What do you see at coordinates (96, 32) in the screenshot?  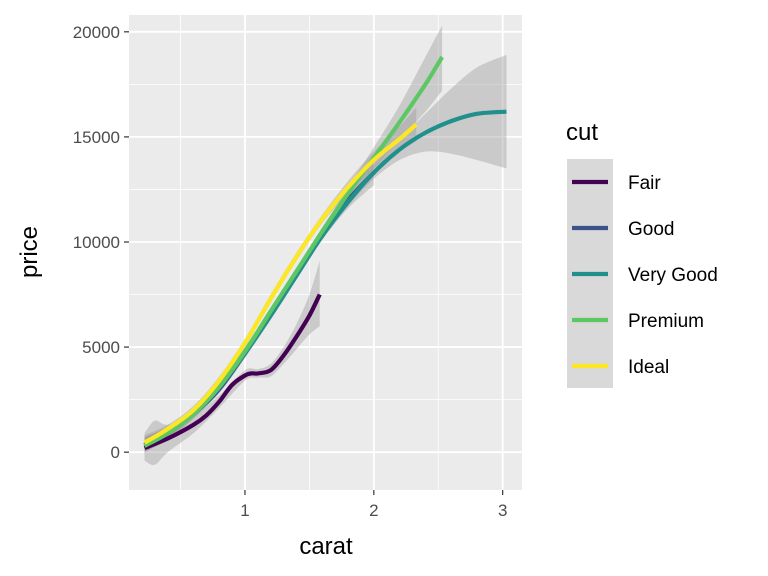 I see `y-tick-label: 20000` at bounding box center [96, 32].